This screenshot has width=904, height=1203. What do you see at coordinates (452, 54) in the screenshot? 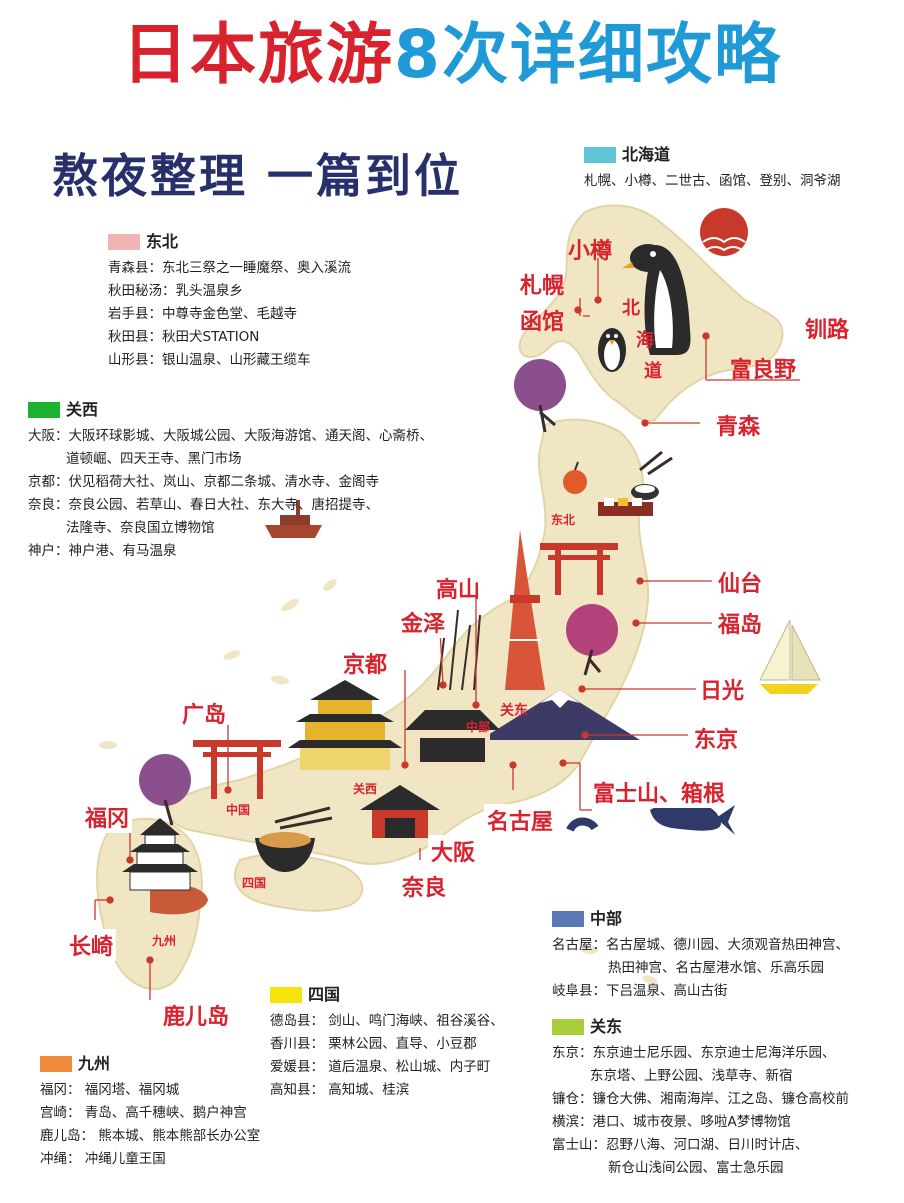
I see `page-title: 日本旅游8次详细攻略` at bounding box center [452, 54].